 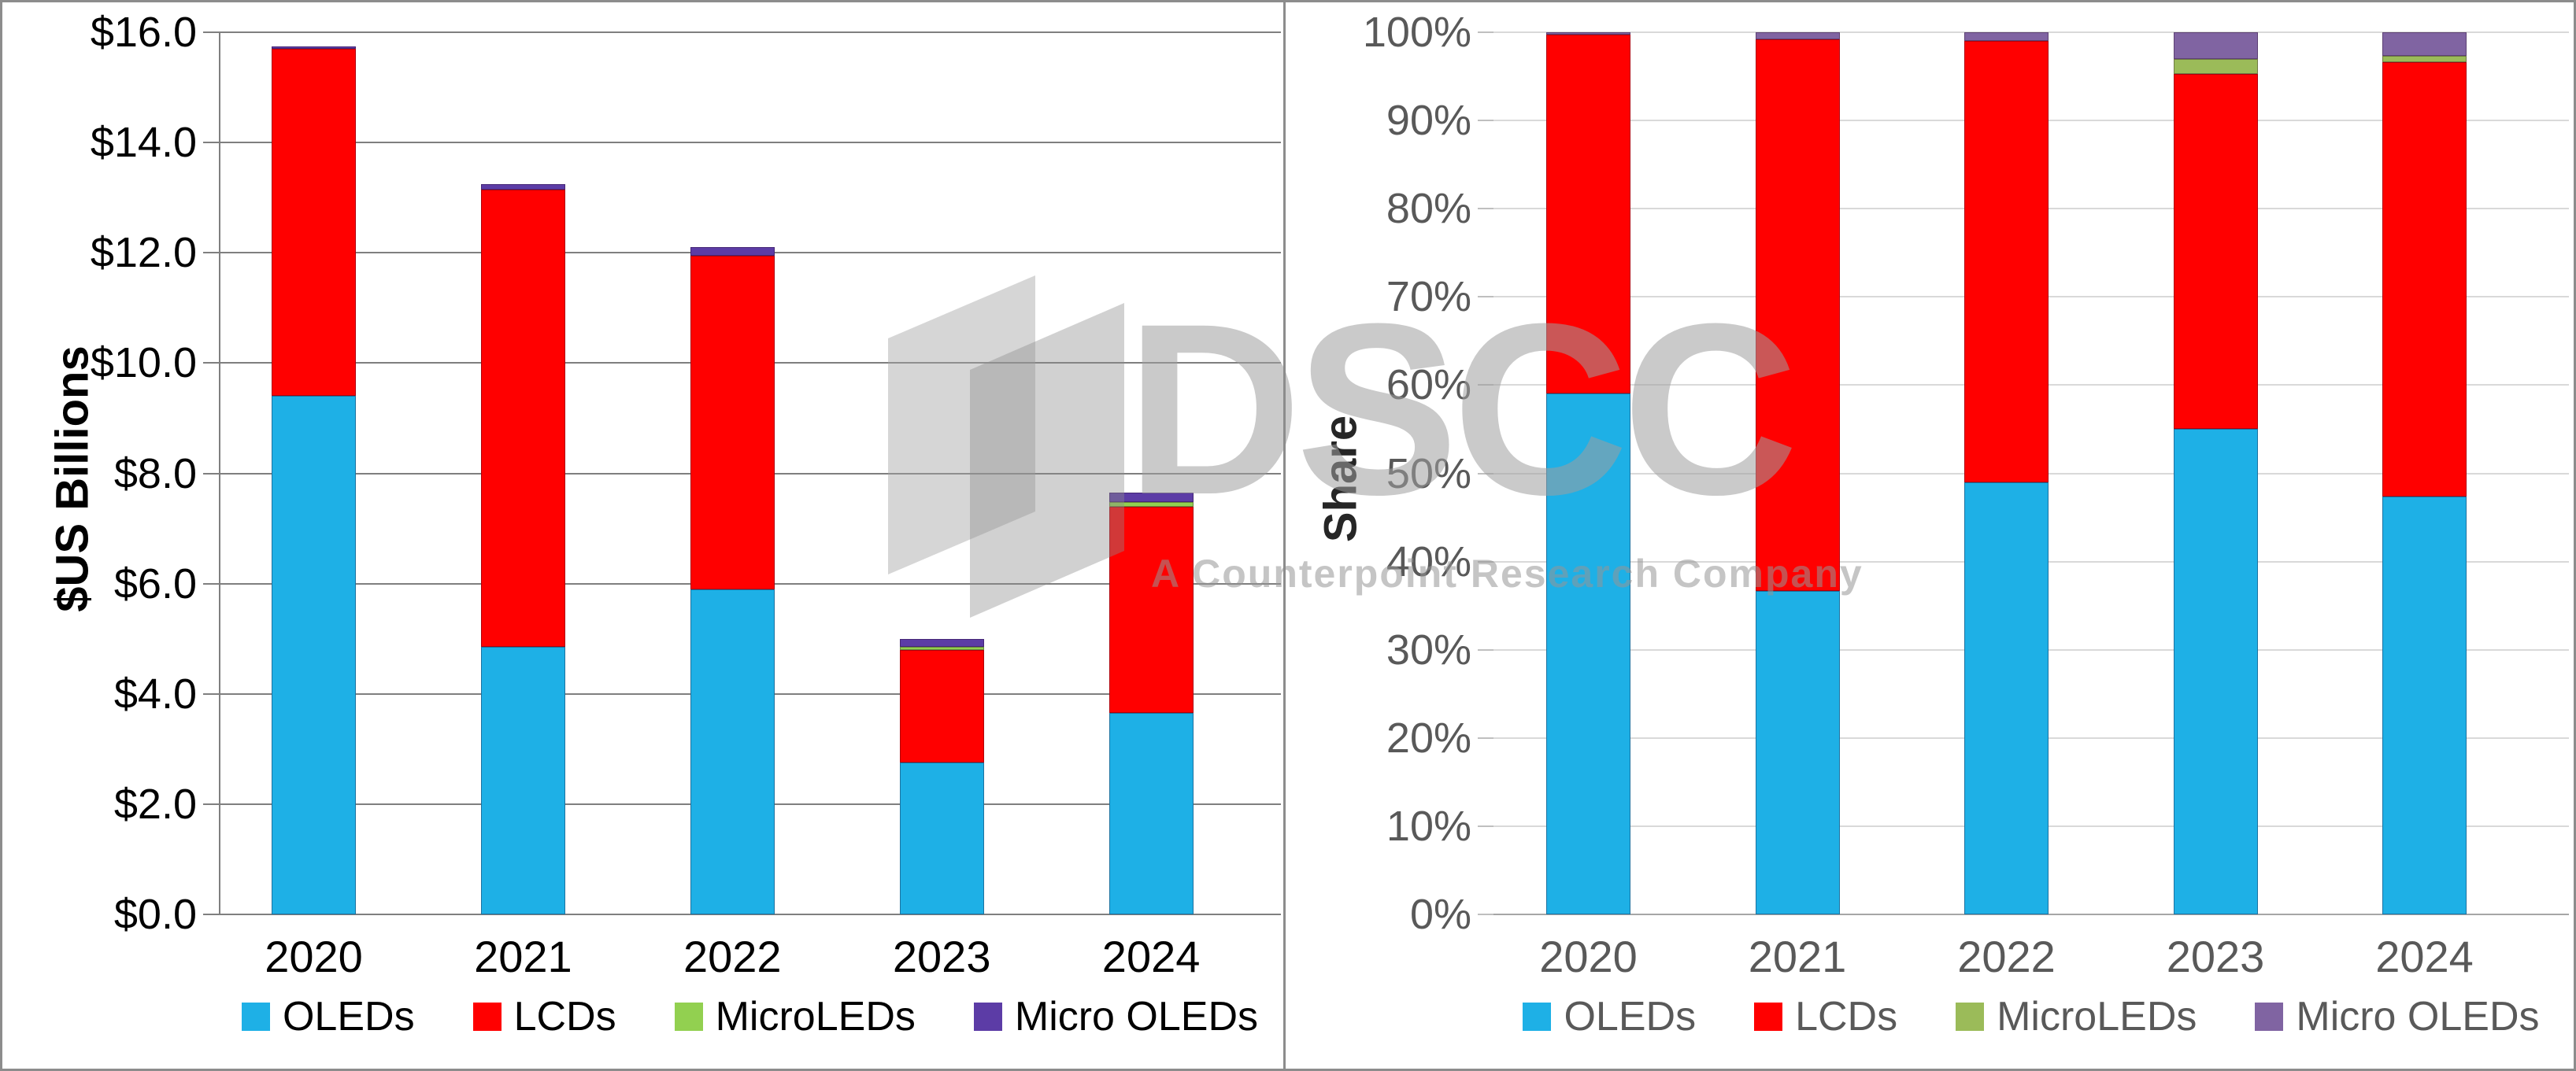 What do you see at coordinates (1428, 209) in the screenshot?
I see `y-tick-label-share-80: 80%` at bounding box center [1428, 209].